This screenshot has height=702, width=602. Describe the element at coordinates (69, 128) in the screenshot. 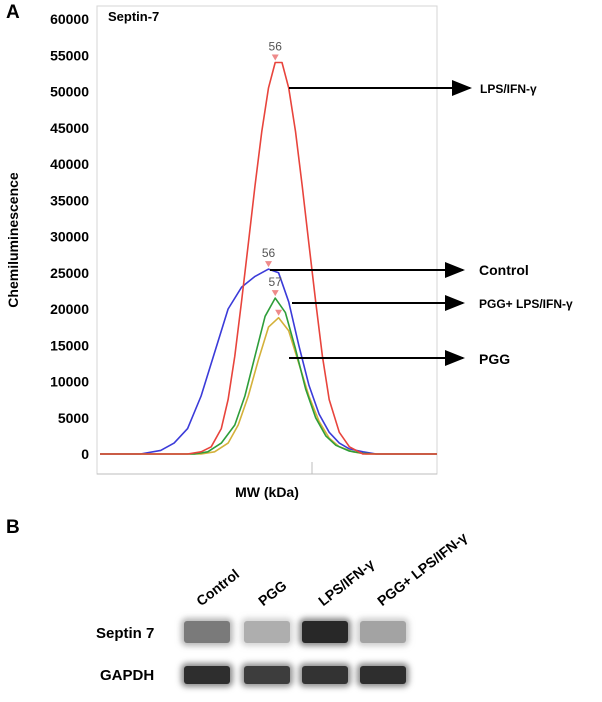

I see `y-tick-label: 45000` at that location.